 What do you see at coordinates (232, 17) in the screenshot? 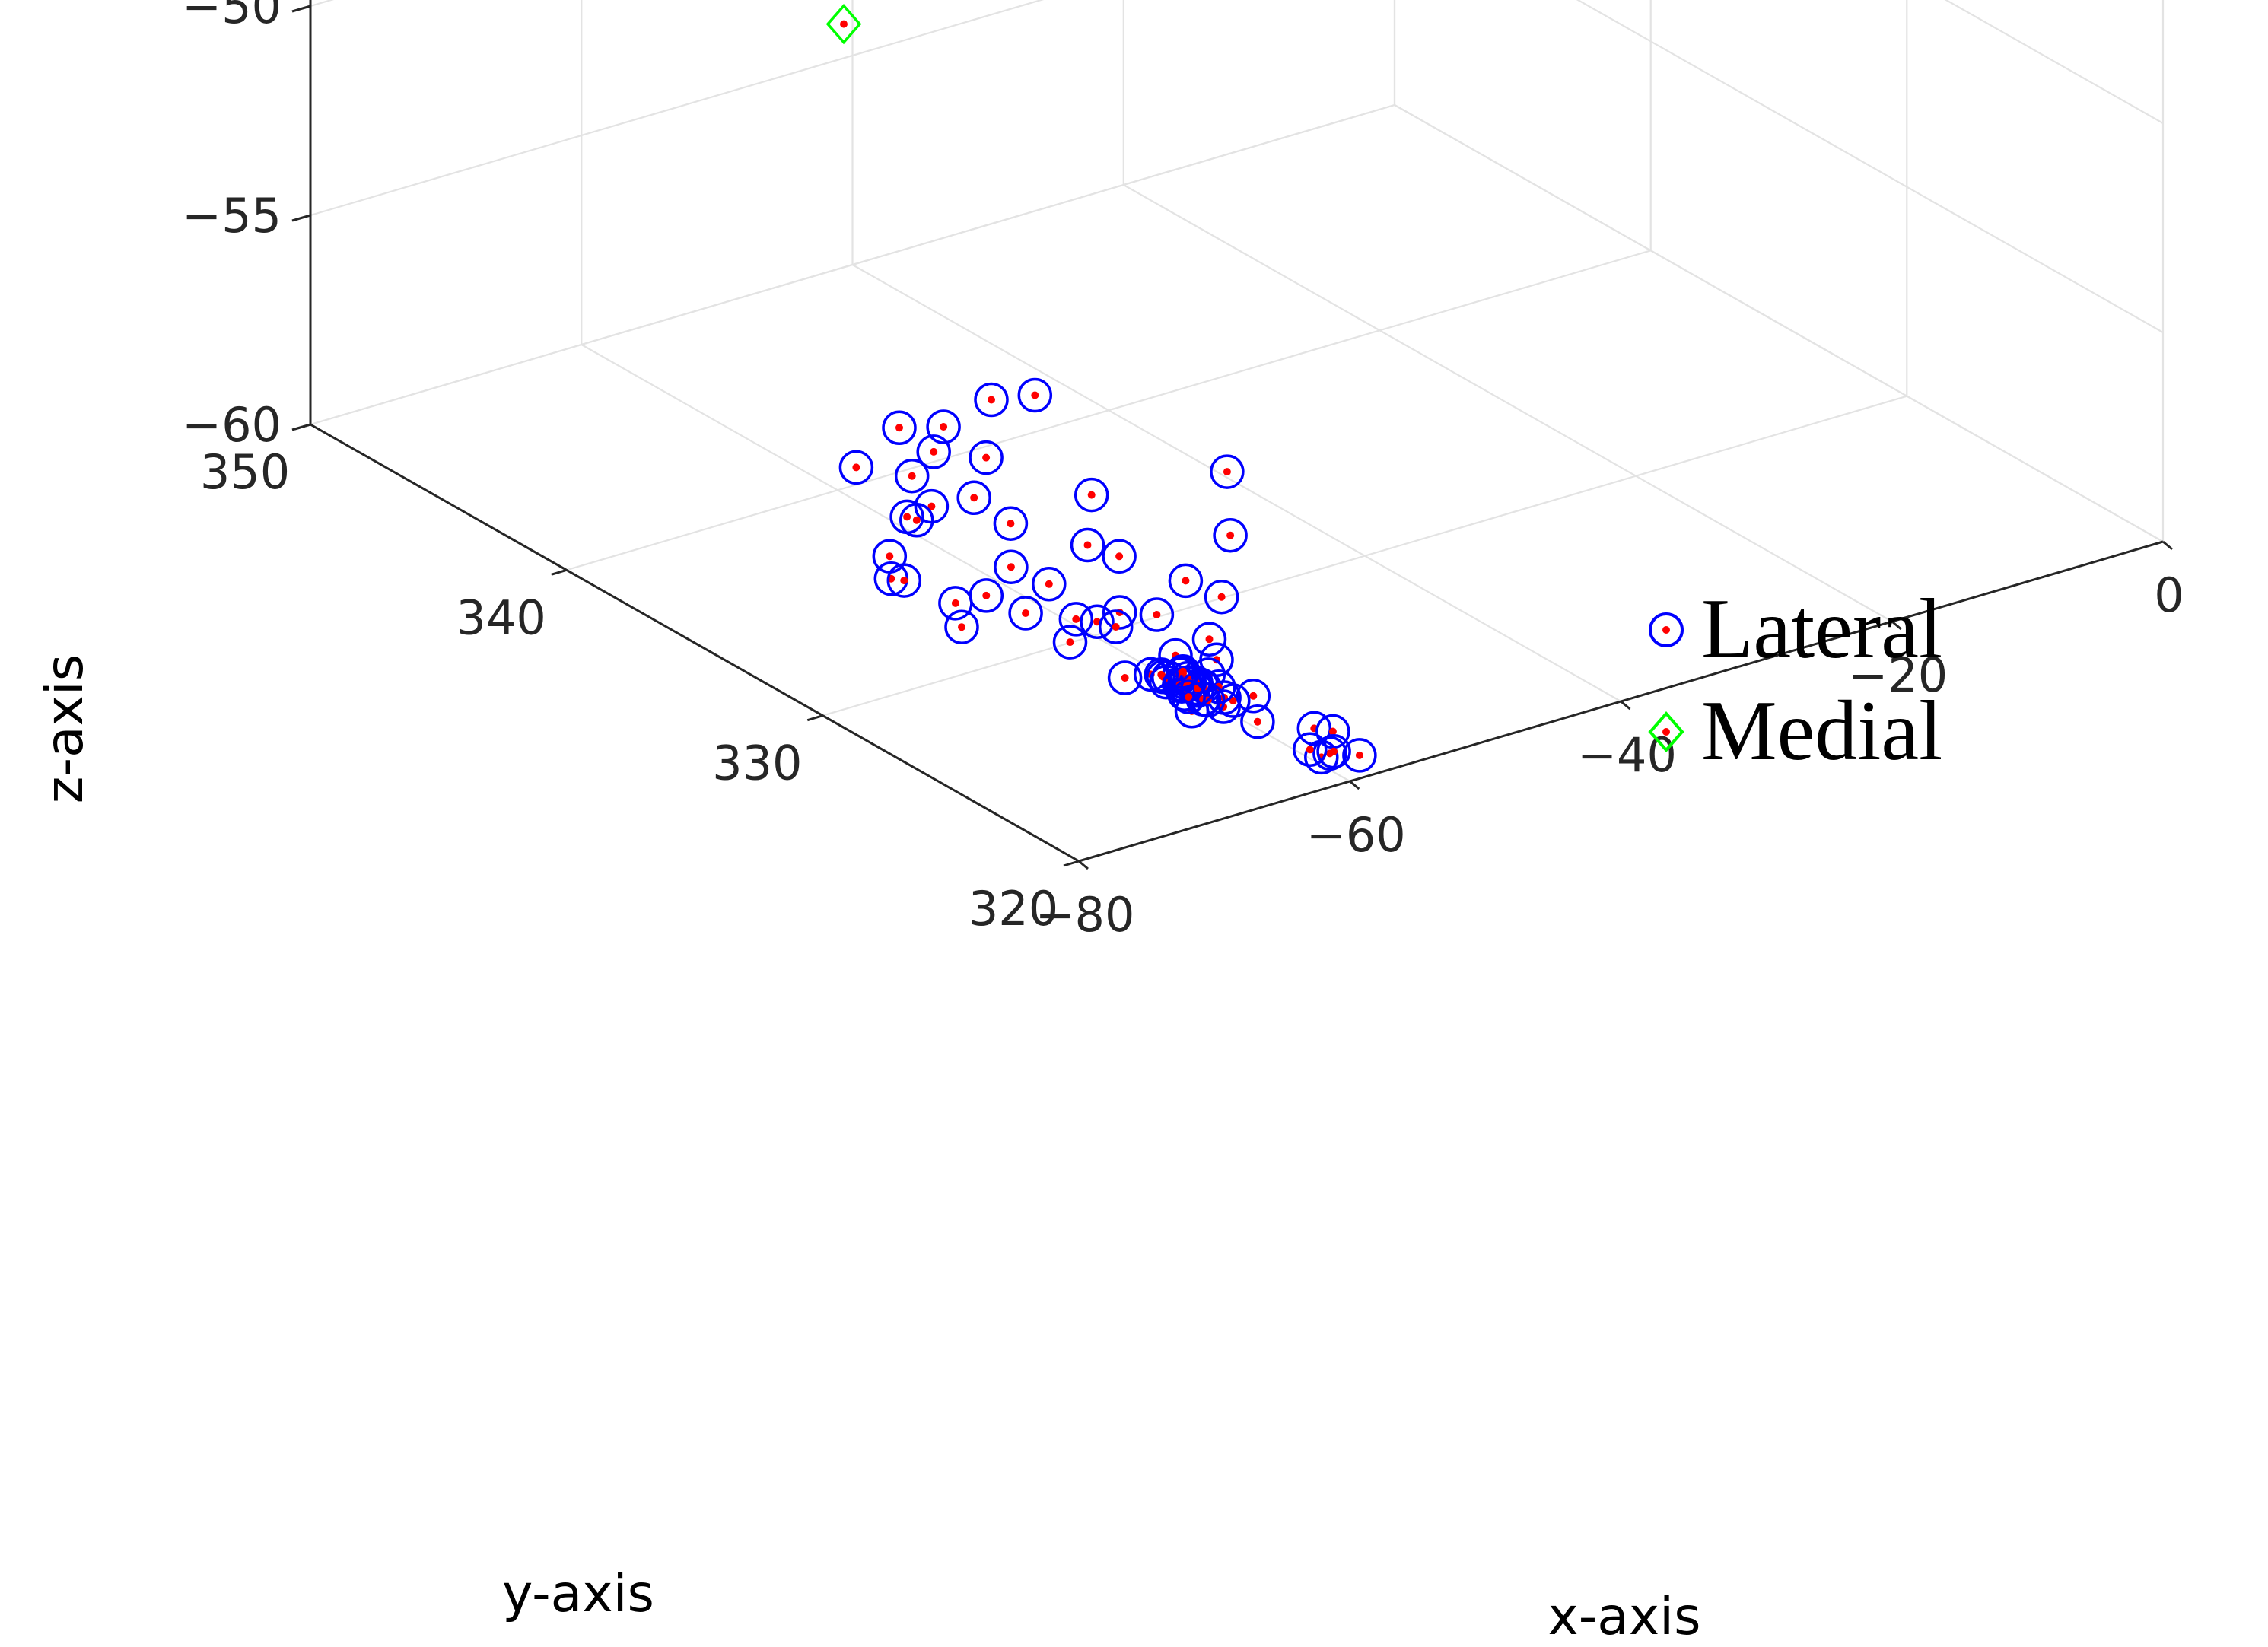
I see `z-tick-label: −50` at bounding box center [232, 17].